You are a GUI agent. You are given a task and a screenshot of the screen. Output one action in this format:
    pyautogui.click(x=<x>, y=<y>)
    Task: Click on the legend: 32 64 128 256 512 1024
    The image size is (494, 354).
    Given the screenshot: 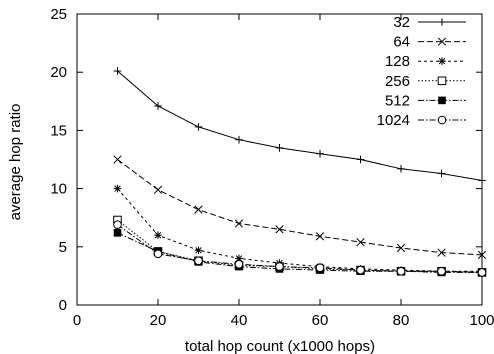 What is the action you would take?
    pyautogui.click(x=421, y=71)
    